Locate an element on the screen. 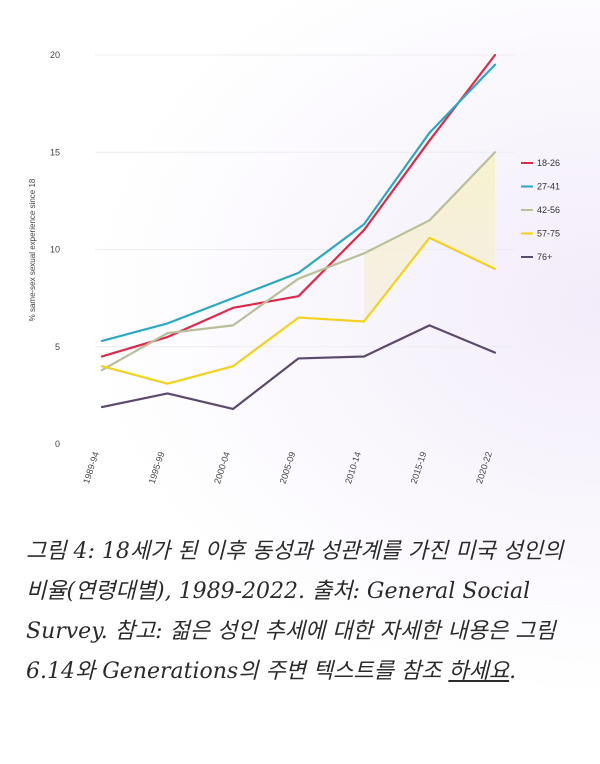  y-tick-label: 0 is located at coordinates (57, 444).